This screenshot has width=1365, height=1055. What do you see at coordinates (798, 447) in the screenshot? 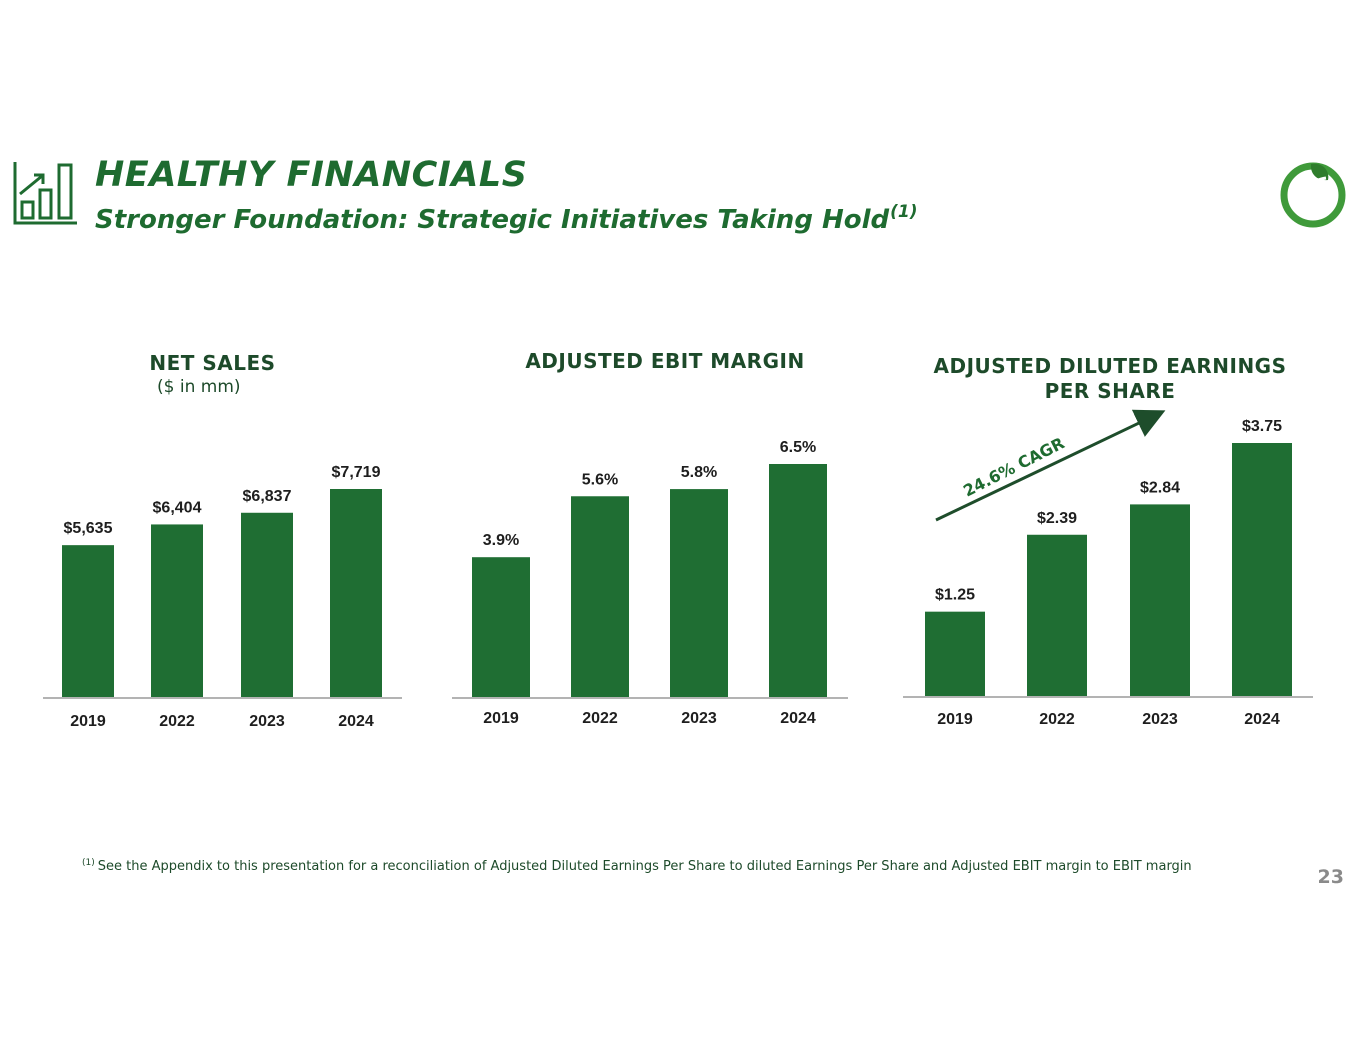
I see `ebit-margin-value-label-2024: 6.5%` at bounding box center [798, 447].